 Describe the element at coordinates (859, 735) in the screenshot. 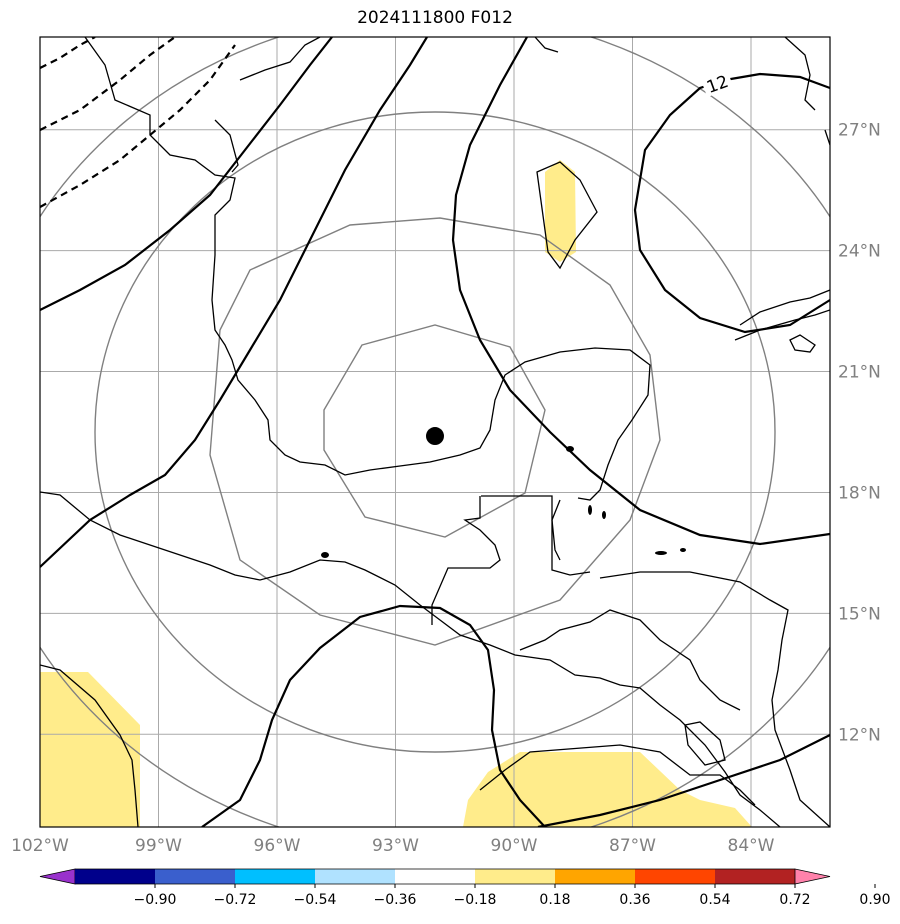

I see `lat-tick-label: 12°N` at that location.